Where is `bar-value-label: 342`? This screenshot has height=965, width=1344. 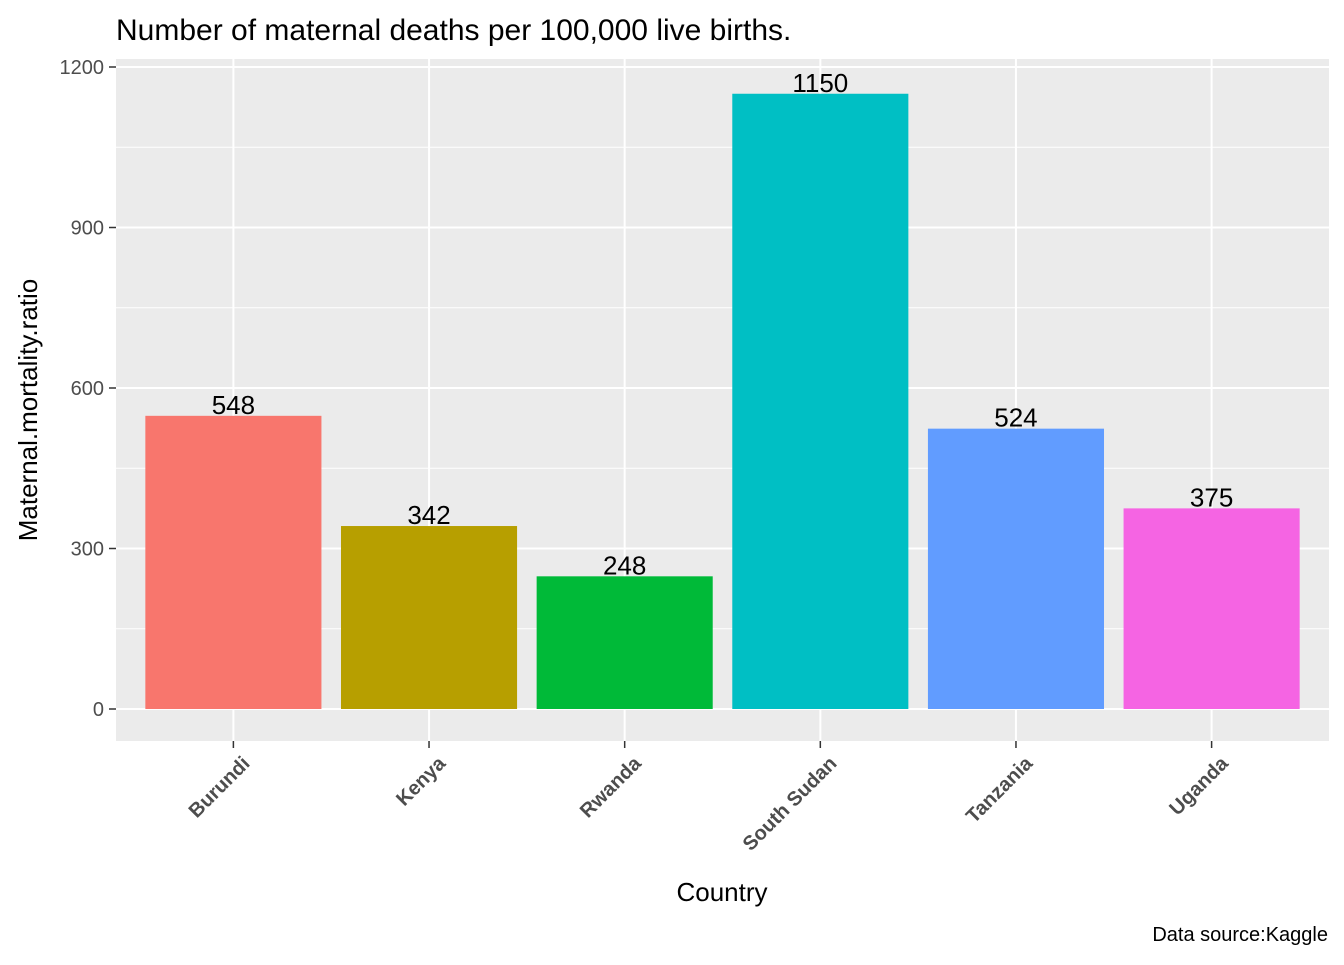
bar-value-label: 342 is located at coordinates (428, 515).